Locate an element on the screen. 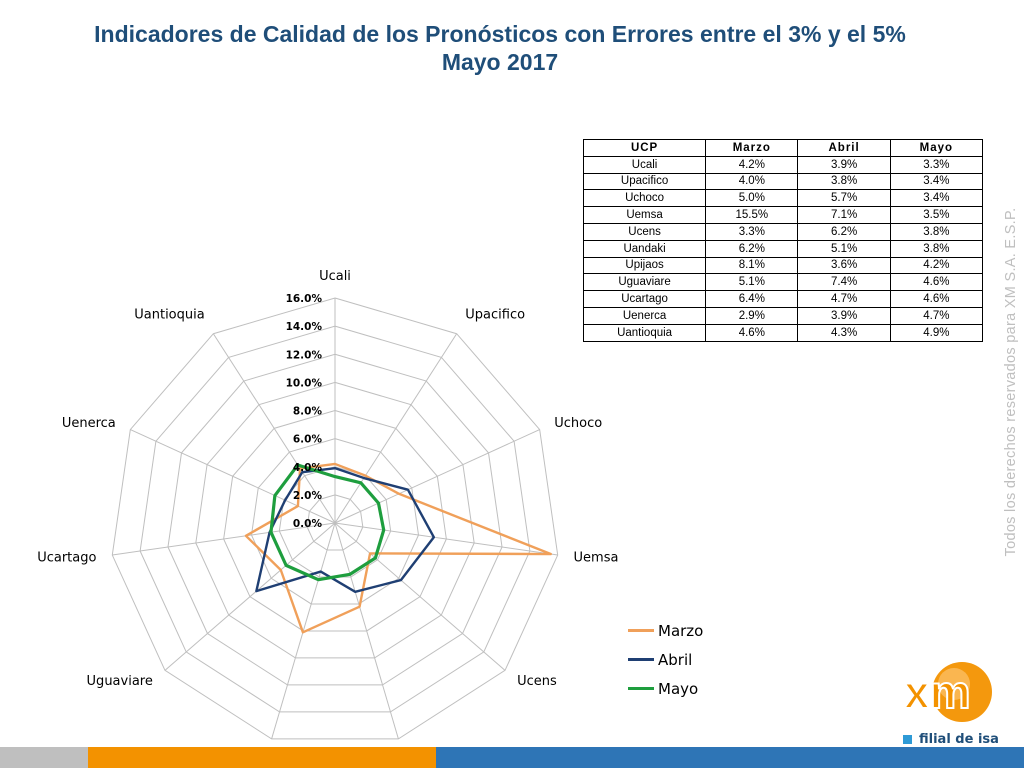  tick-label: 6.0% is located at coordinates (308, 440).